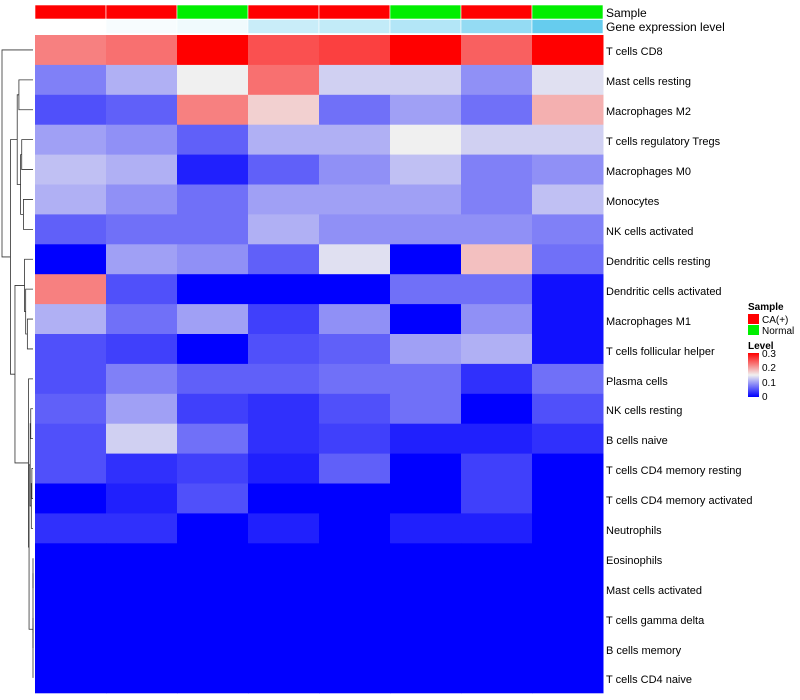  What do you see at coordinates (775, 320) in the screenshot?
I see `legend-label-ca: CA(+)` at bounding box center [775, 320].